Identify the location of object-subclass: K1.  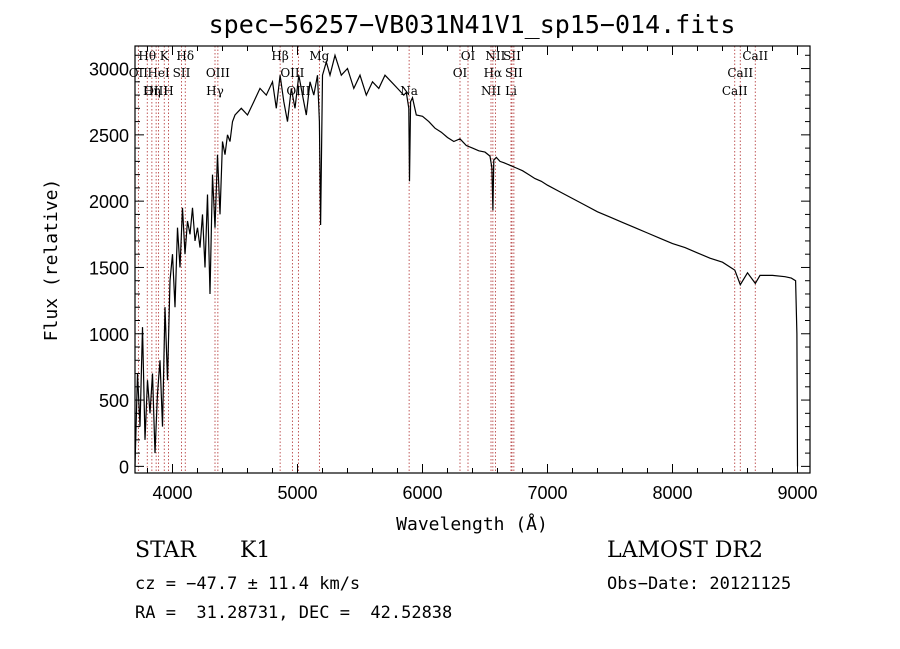
(255, 550).